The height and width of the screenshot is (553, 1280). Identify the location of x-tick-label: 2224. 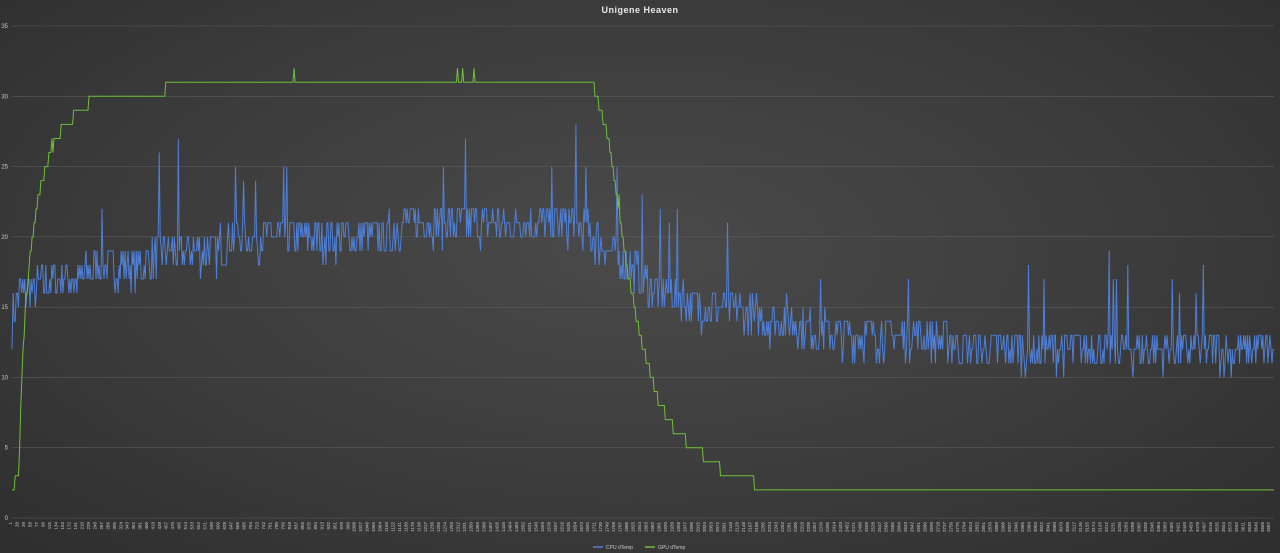
(769, 527).